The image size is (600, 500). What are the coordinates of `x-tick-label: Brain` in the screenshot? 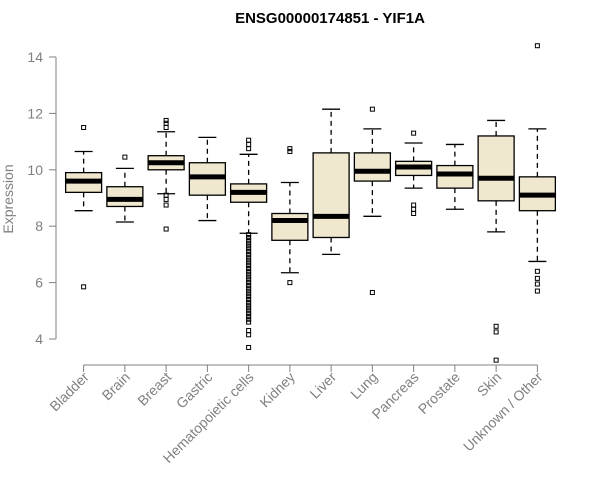 It's located at (116, 386).